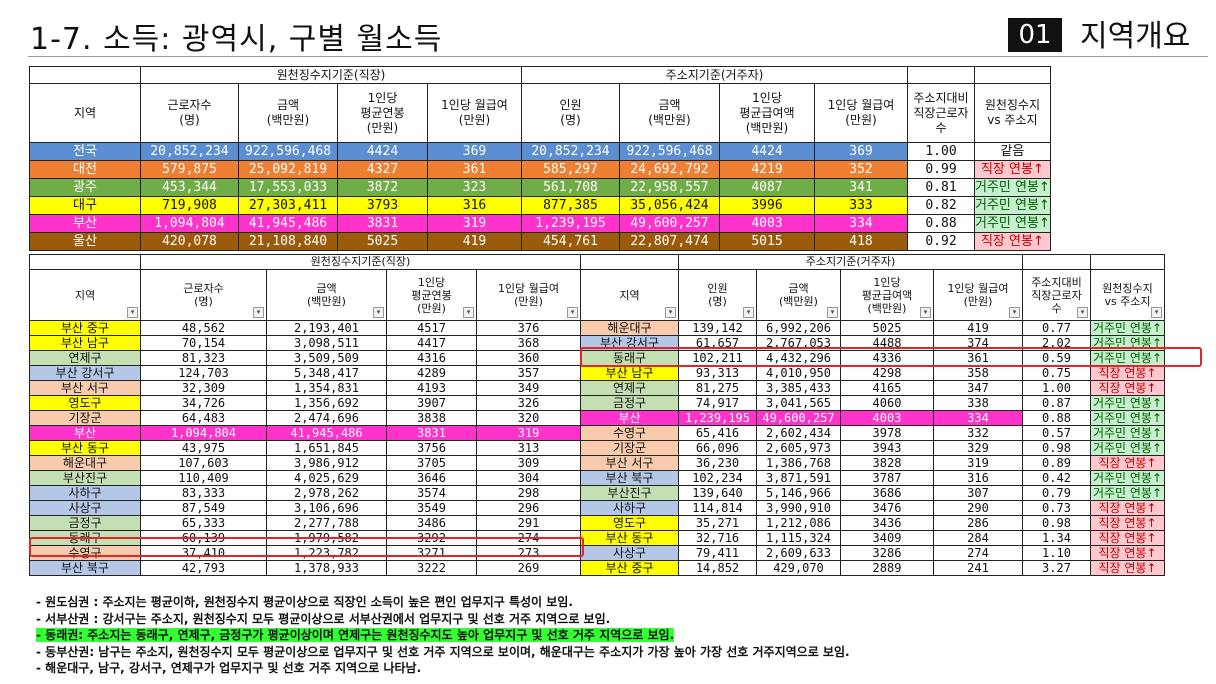 This screenshot has width=1216, height=684. Describe the element at coordinates (203, 568) in the screenshot. I see `value-cell: 42,793` at that location.